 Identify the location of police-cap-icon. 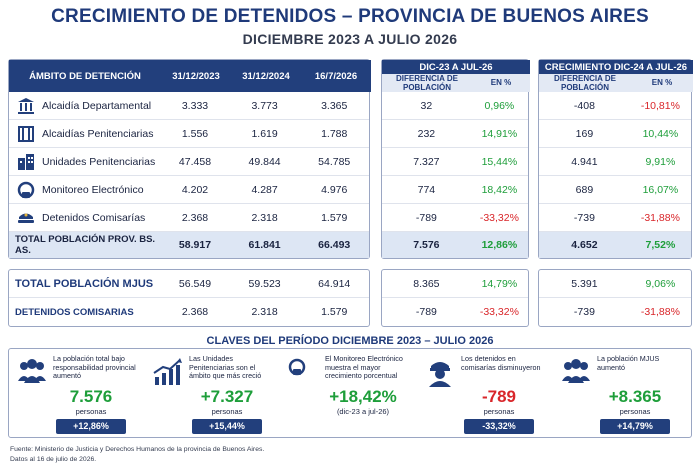
(26, 218).